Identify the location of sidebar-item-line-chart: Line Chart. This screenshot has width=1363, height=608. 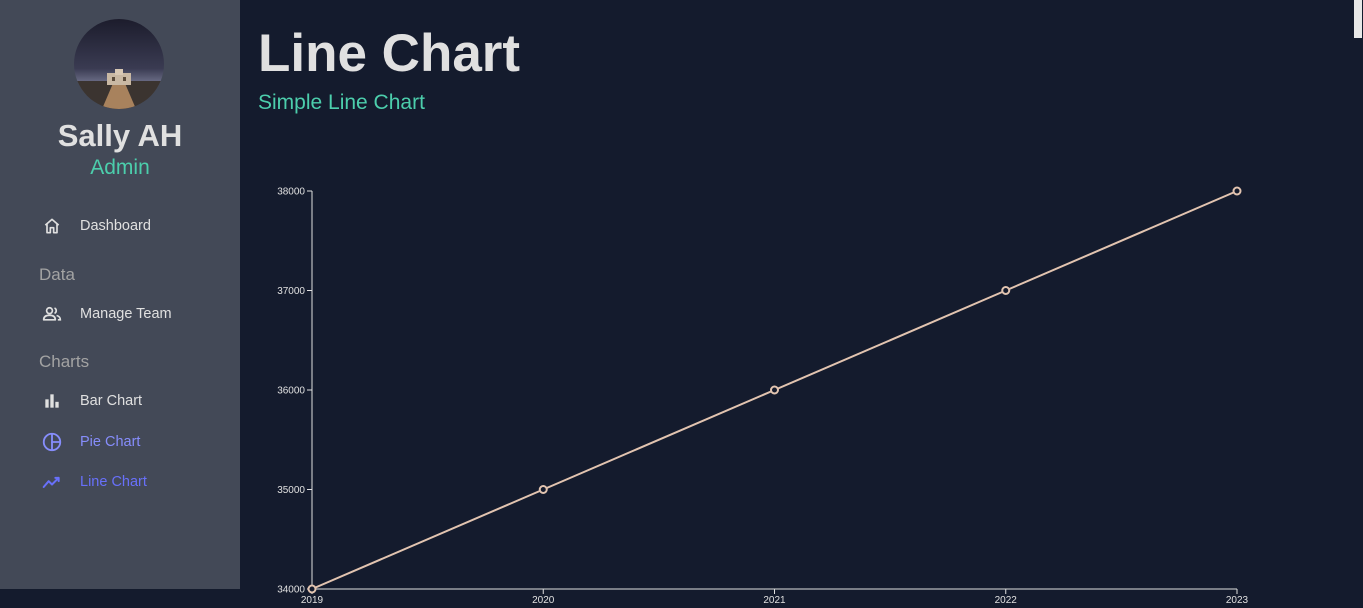
(93, 482).